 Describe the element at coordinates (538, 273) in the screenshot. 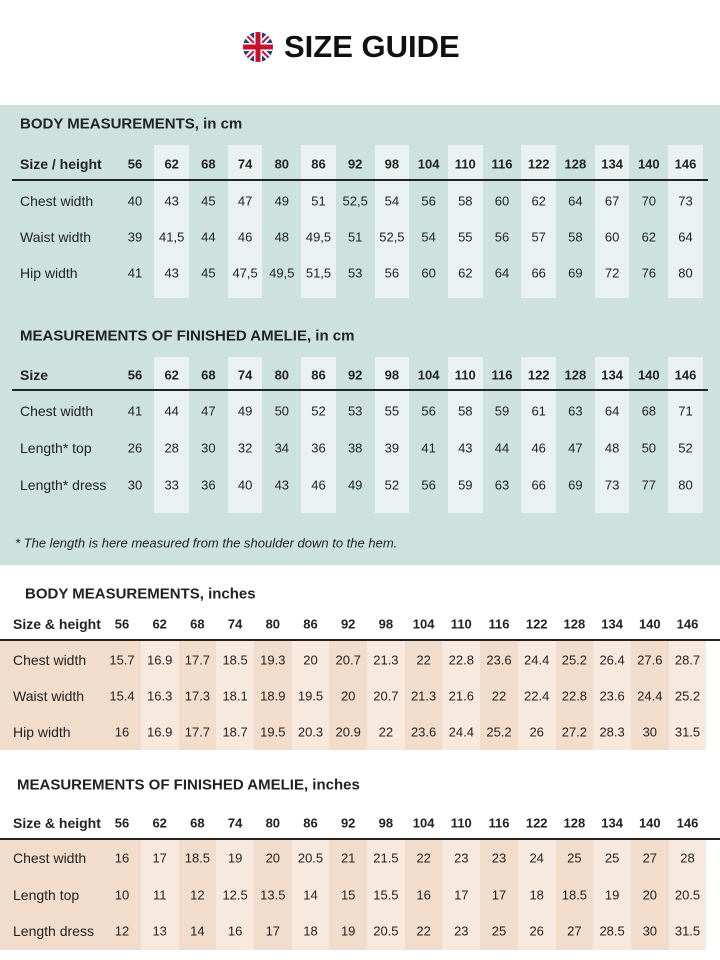

I see `cell: 66` at that location.